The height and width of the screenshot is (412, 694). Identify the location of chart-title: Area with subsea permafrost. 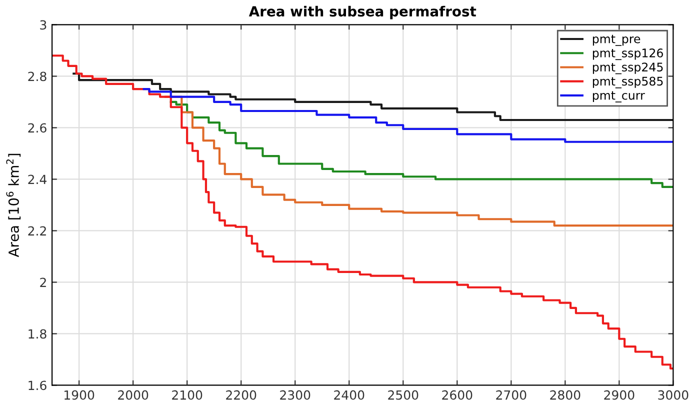
(362, 13).